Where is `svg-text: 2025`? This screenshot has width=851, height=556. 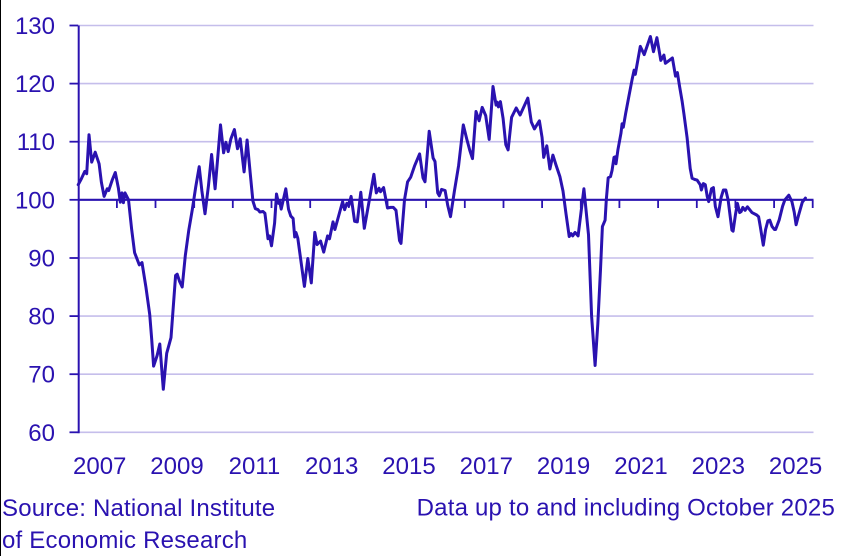
svg-text: 2025 is located at coordinates (795, 466).